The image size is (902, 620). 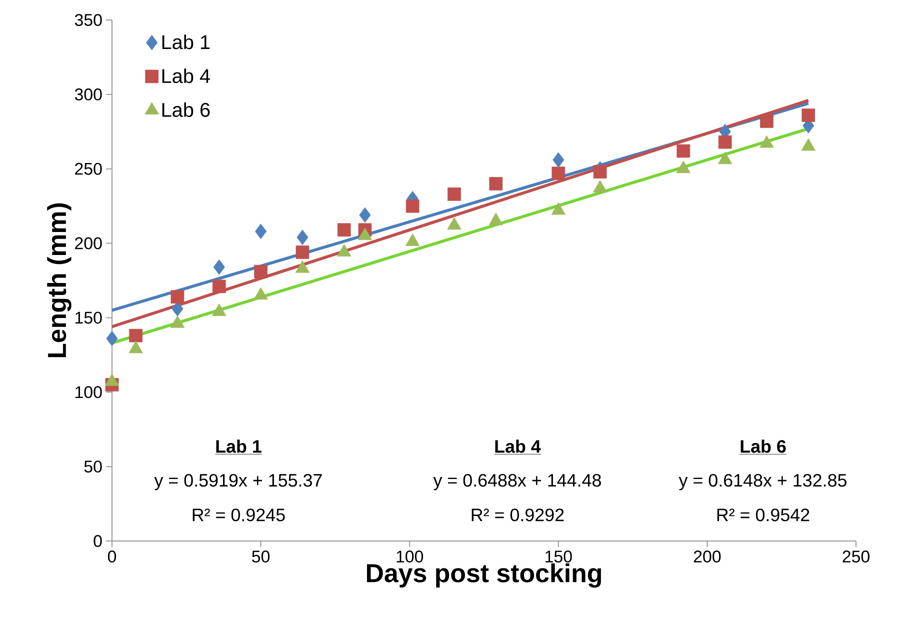 I want to click on x-tick-label: 150, so click(x=559, y=556).